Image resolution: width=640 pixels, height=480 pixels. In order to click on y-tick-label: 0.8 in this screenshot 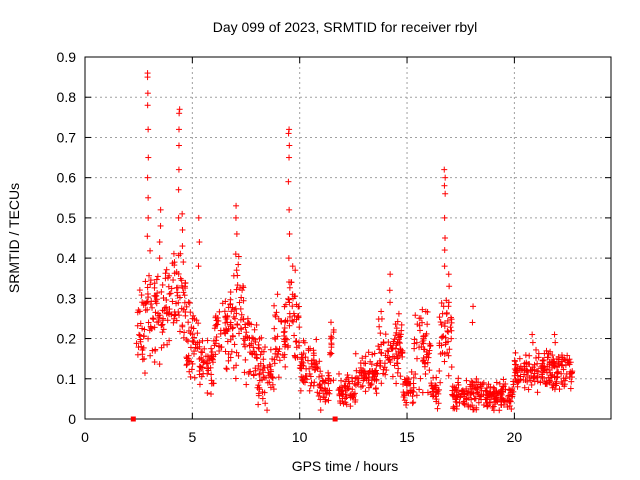, I will do `click(67, 97)`.